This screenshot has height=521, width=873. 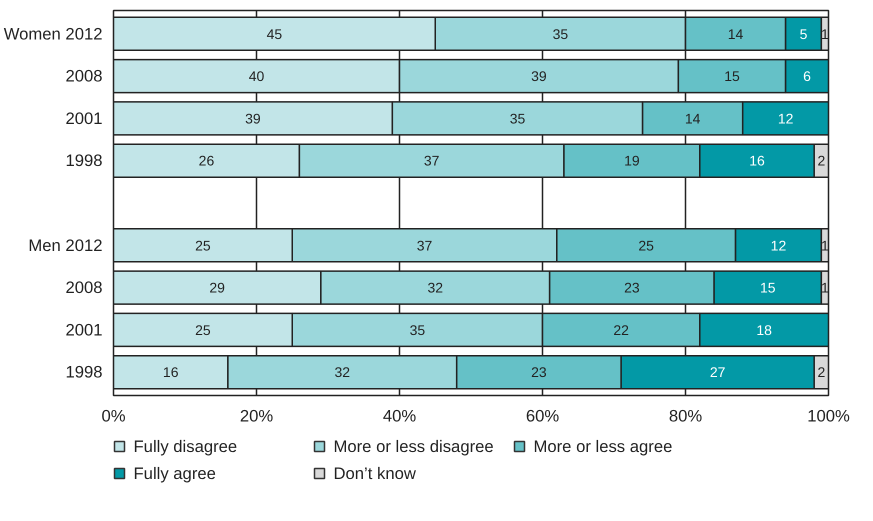 What do you see at coordinates (414, 446) in the screenshot?
I see `legend-label: More or less disagree` at bounding box center [414, 446].